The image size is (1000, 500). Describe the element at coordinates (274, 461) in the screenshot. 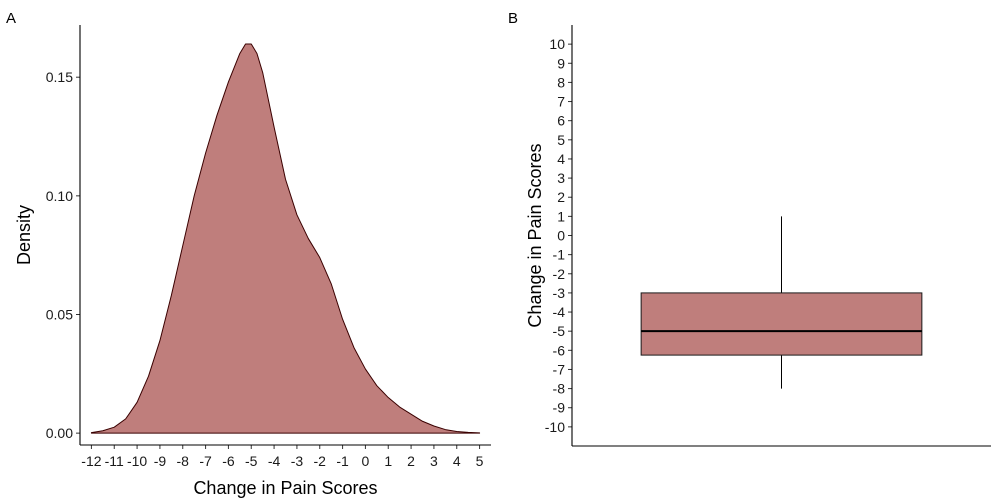

I see `x-tick-label: -4` at that location.